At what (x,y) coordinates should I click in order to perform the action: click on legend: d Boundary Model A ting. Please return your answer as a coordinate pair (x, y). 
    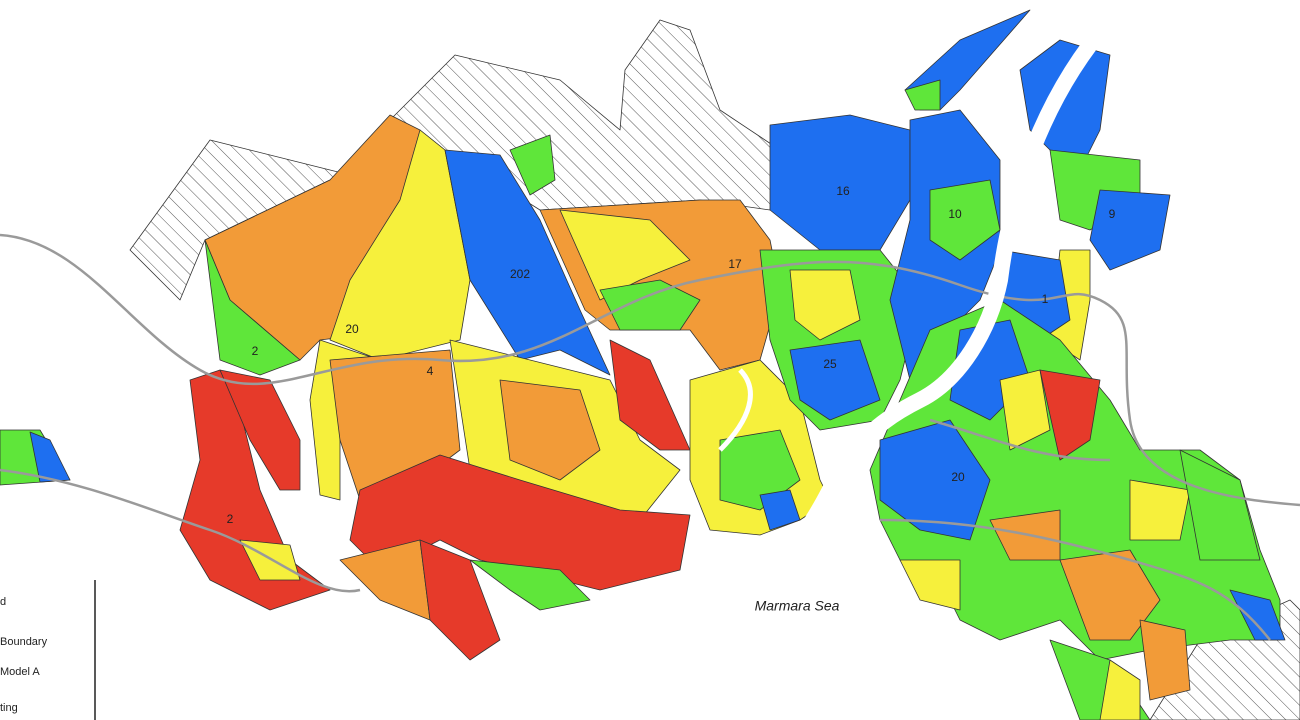
    Looking at the image, I should click on (48, 650).